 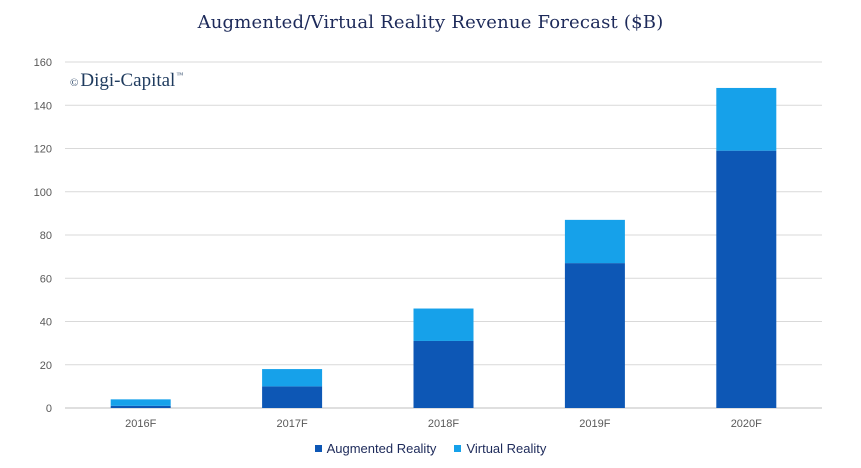 I want to click on legend-swatch-augmented-reality, so click(x=318, y=448).